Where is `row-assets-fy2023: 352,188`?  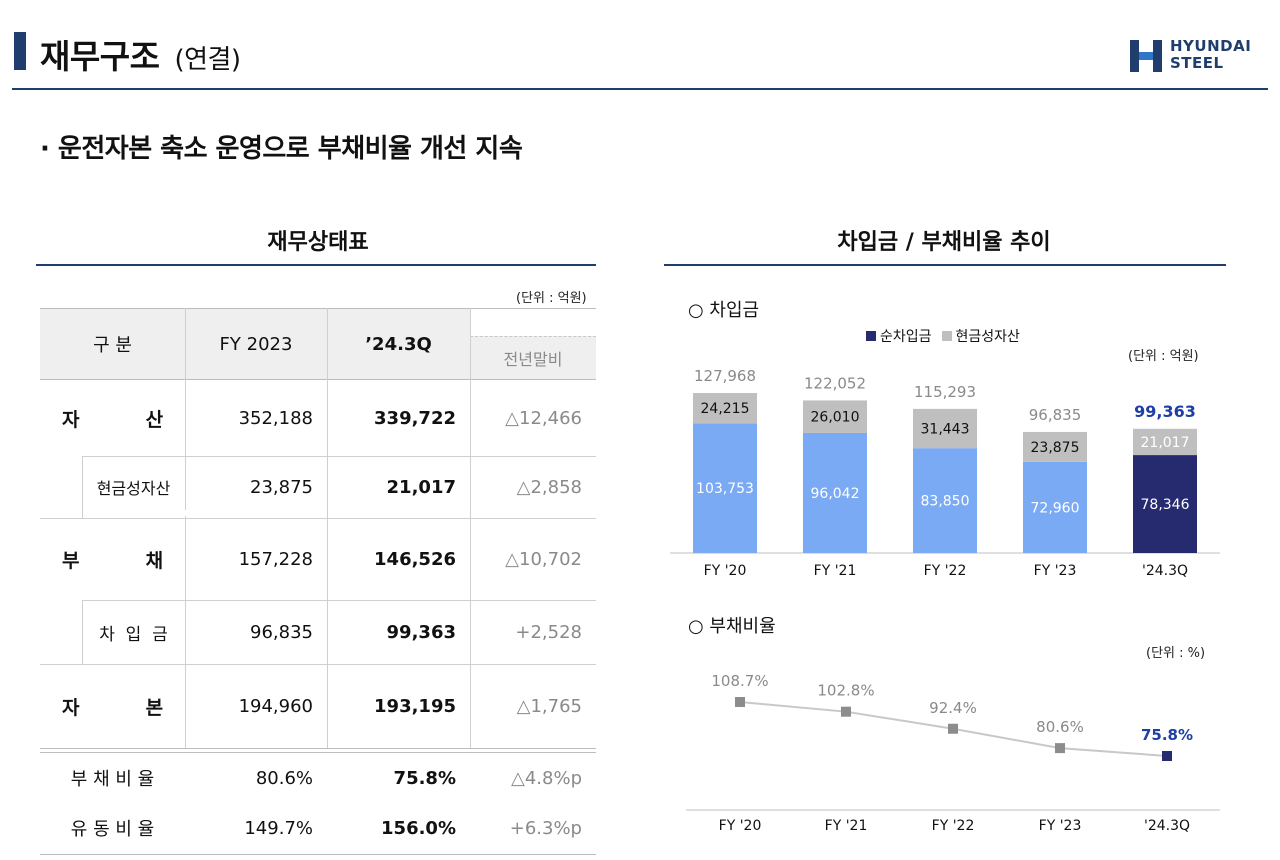 row-assets-fy2023: 352,188 is located at coordinates (275, 418).